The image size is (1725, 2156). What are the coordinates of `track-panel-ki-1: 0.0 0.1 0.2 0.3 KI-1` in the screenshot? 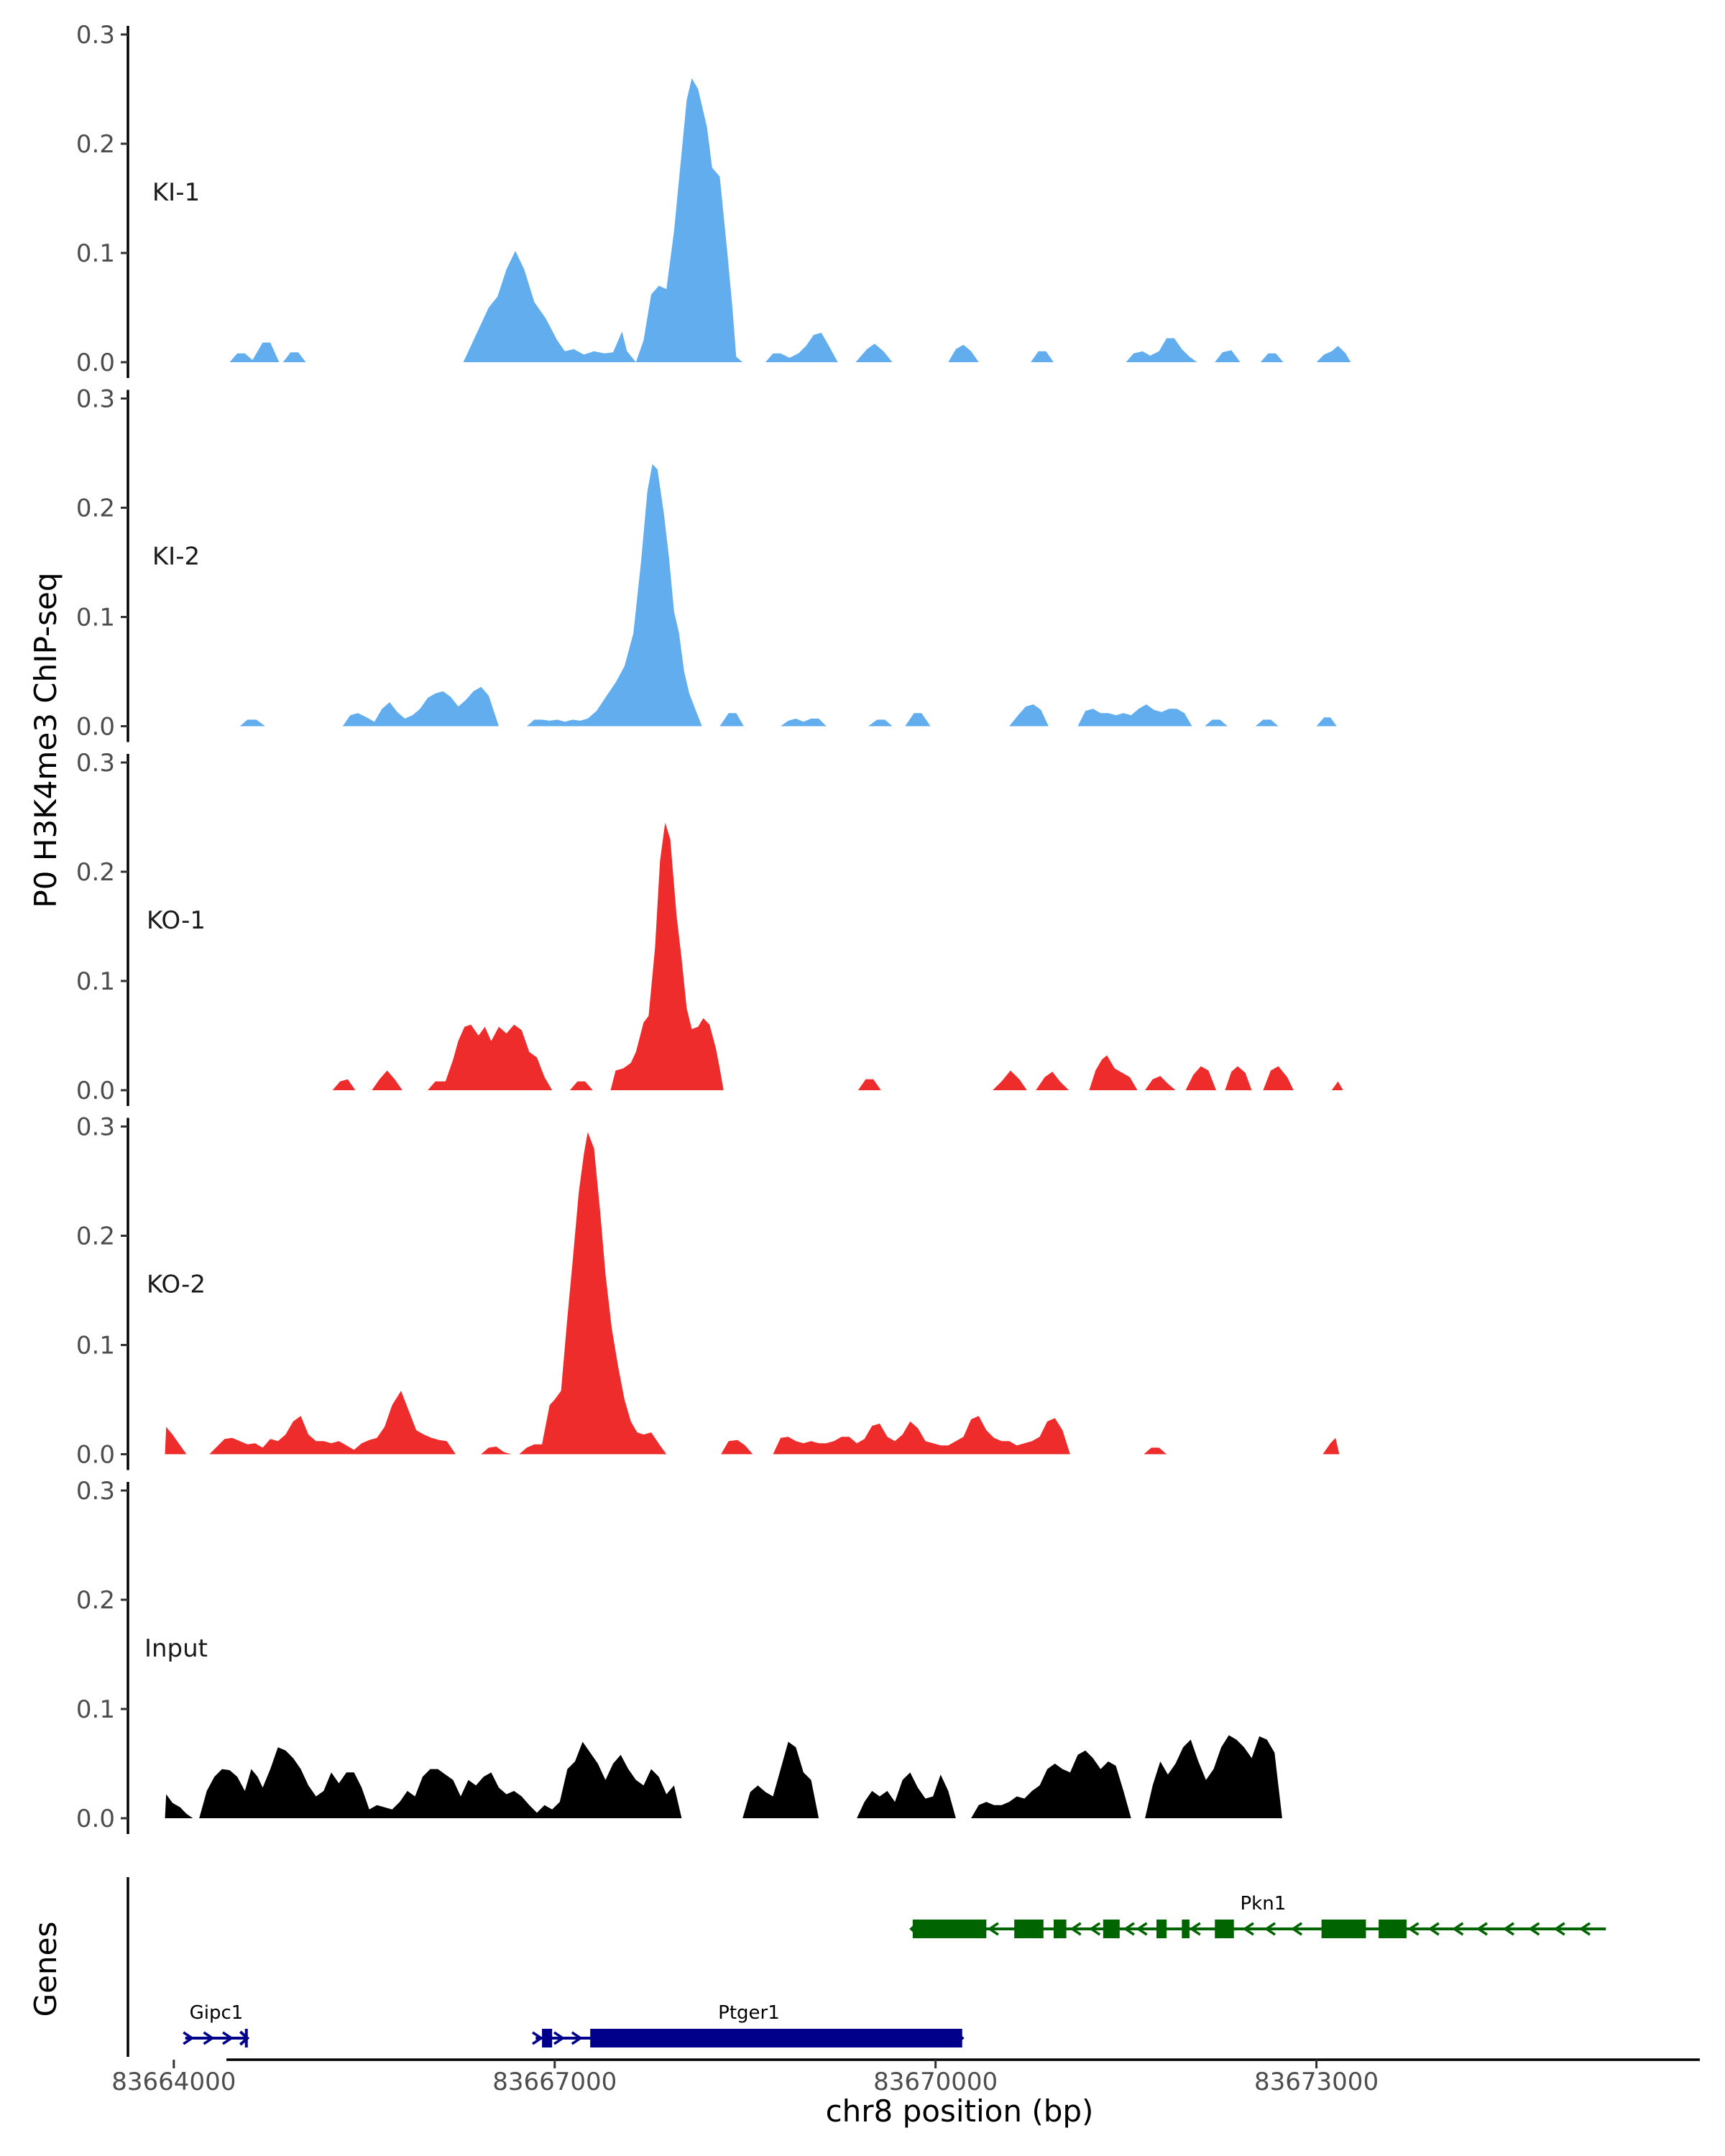 It's located at (713, 199).